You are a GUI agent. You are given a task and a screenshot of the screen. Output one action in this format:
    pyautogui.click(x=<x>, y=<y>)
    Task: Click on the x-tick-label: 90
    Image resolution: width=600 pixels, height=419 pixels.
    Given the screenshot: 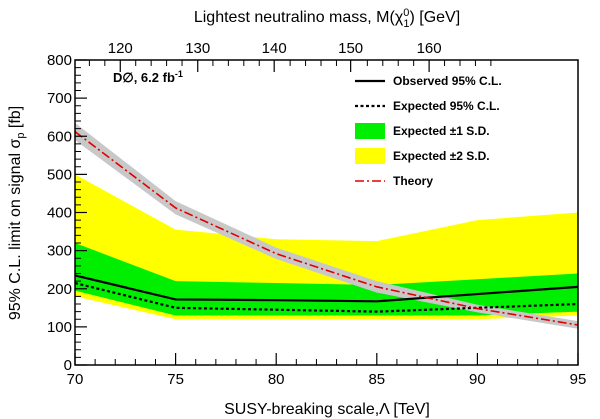 What is the action you would take?
    pyautogui.click(x=477, y=379)
    